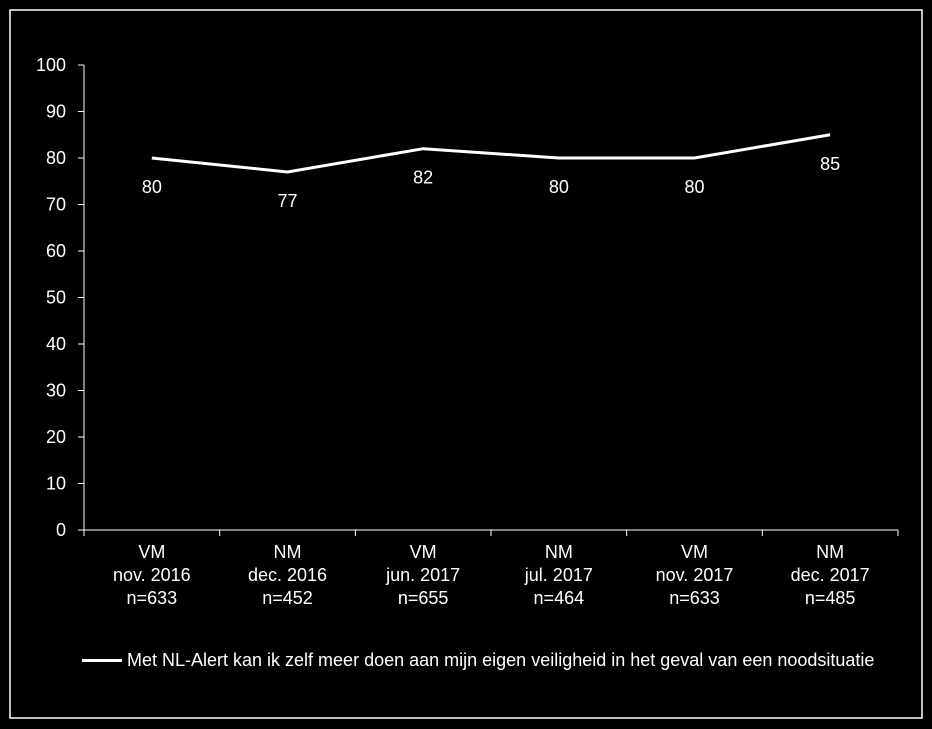 The height and width of the screenshot is (729, 932). What do you see at coordinates (56, 205) in the screenshot?
I see `y-tick-label: 70` at bounding box center [56, 205].